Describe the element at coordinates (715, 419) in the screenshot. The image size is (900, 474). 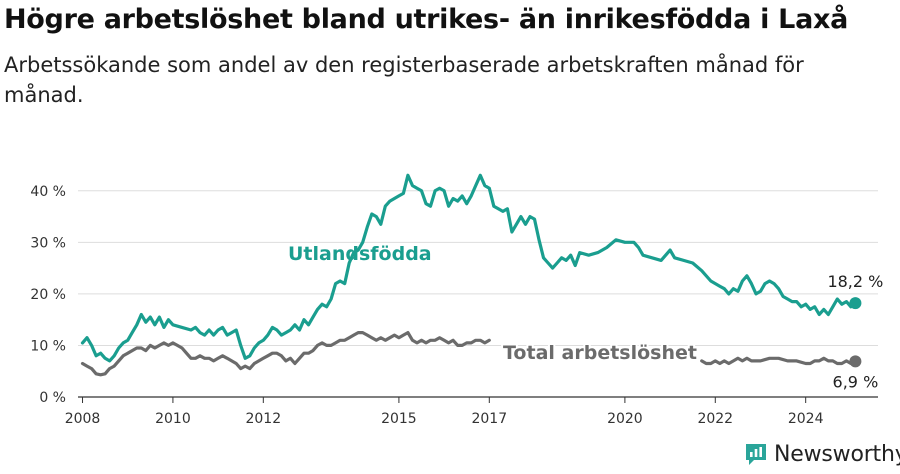
I see `x-tick-label: 2022` at that location.